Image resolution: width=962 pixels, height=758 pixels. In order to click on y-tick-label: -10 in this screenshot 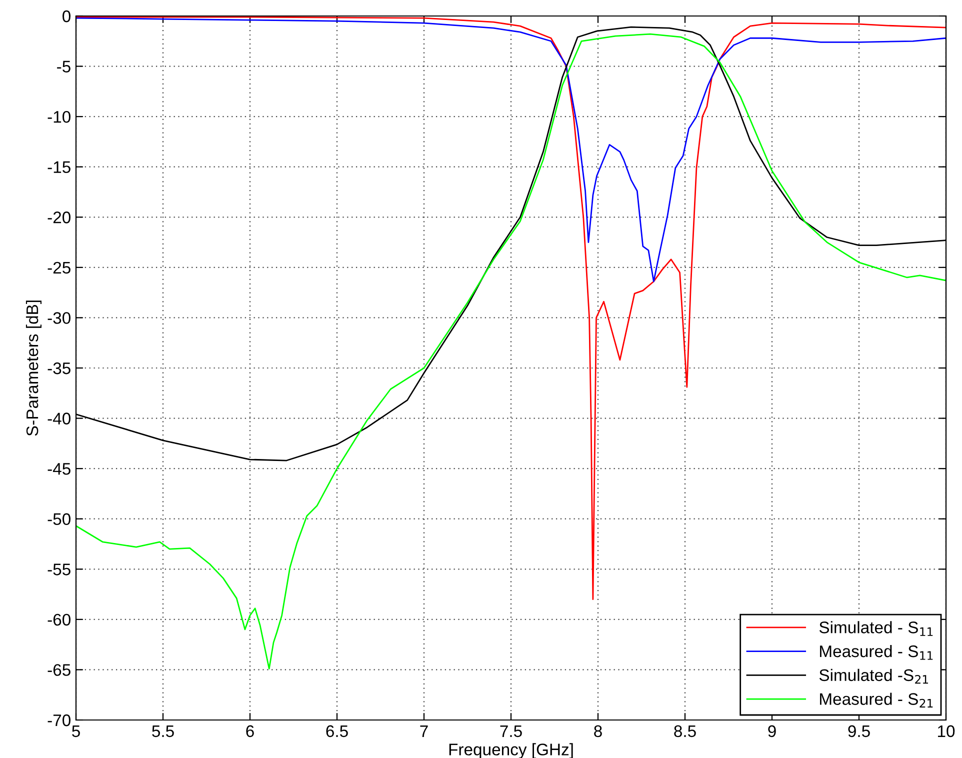, I will do `click(59, 116)`.